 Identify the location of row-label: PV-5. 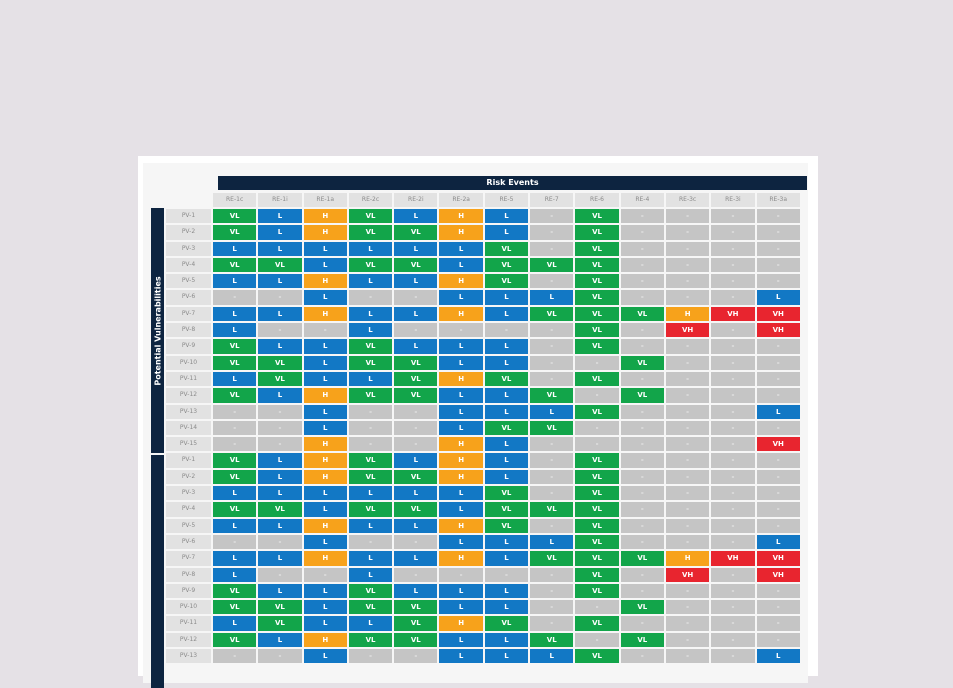
(188, 525).